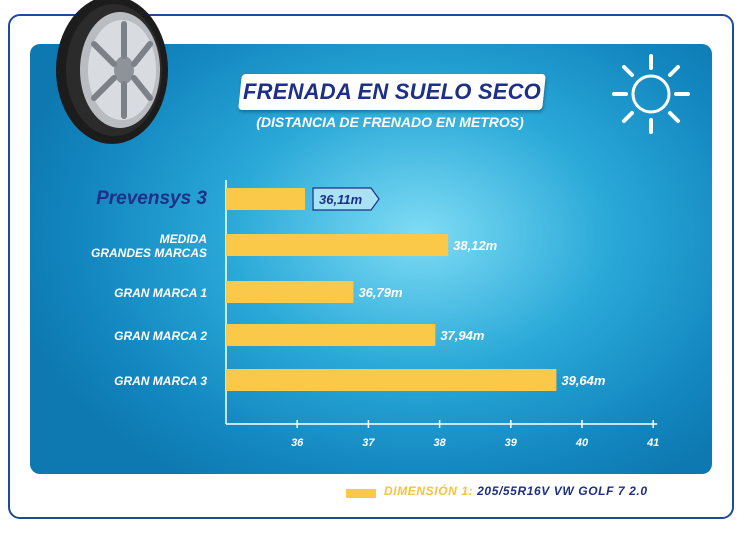  What do you see at coordinates (583, 380) in the screenshot?
I see `data-label: 39,64m` at bounding box center [583, 380].